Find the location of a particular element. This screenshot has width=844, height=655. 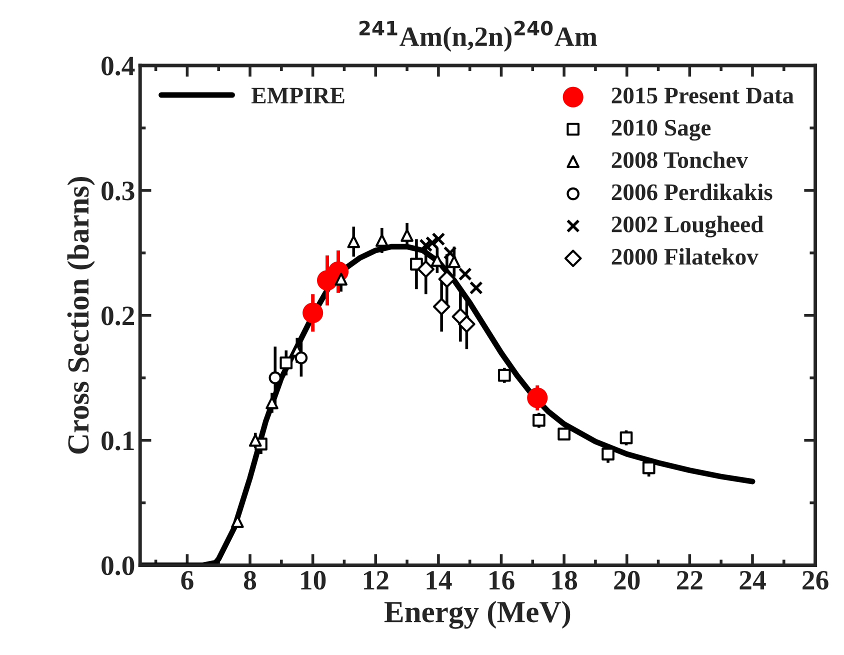

legend-label: 2006 Perdikakis is located at coordinates (692, 192).